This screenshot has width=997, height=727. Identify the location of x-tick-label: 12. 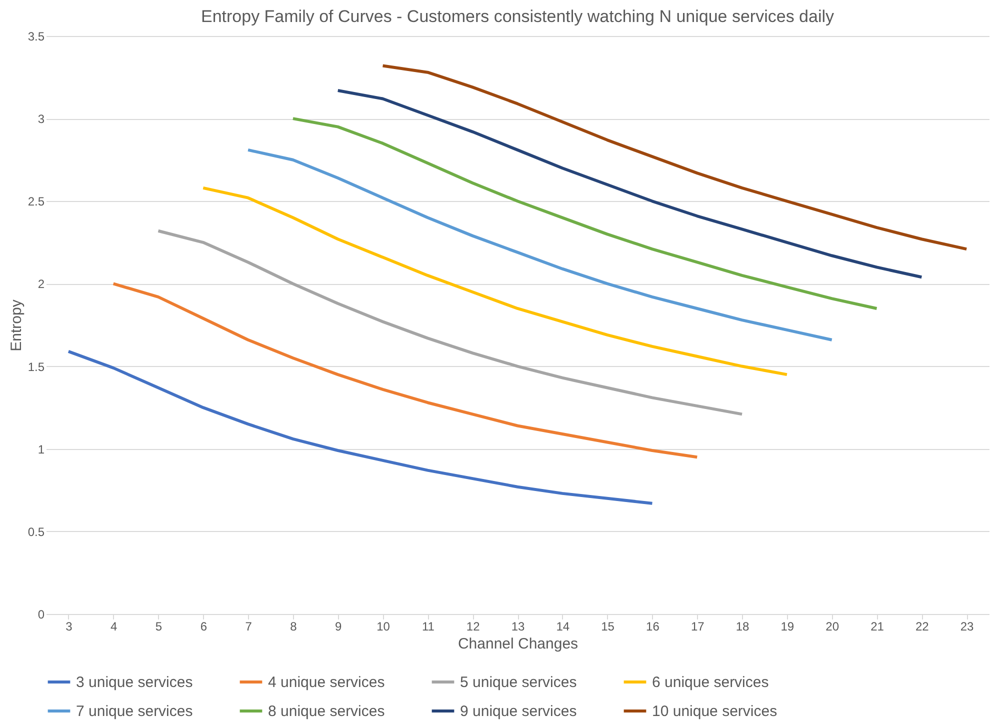
(473, 627).